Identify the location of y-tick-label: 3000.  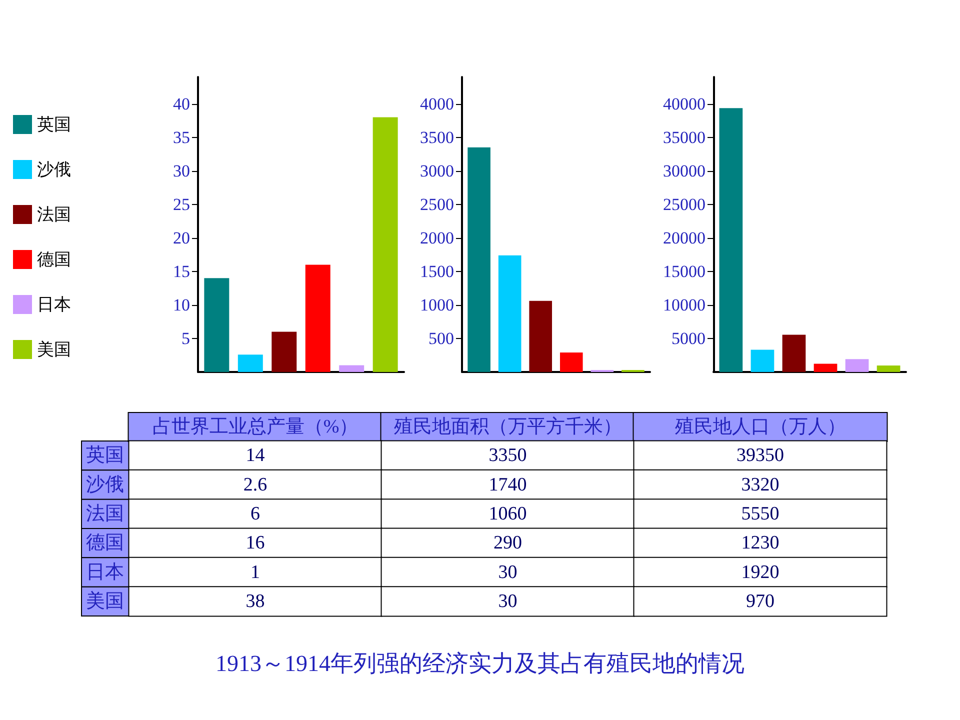
(437, 170).